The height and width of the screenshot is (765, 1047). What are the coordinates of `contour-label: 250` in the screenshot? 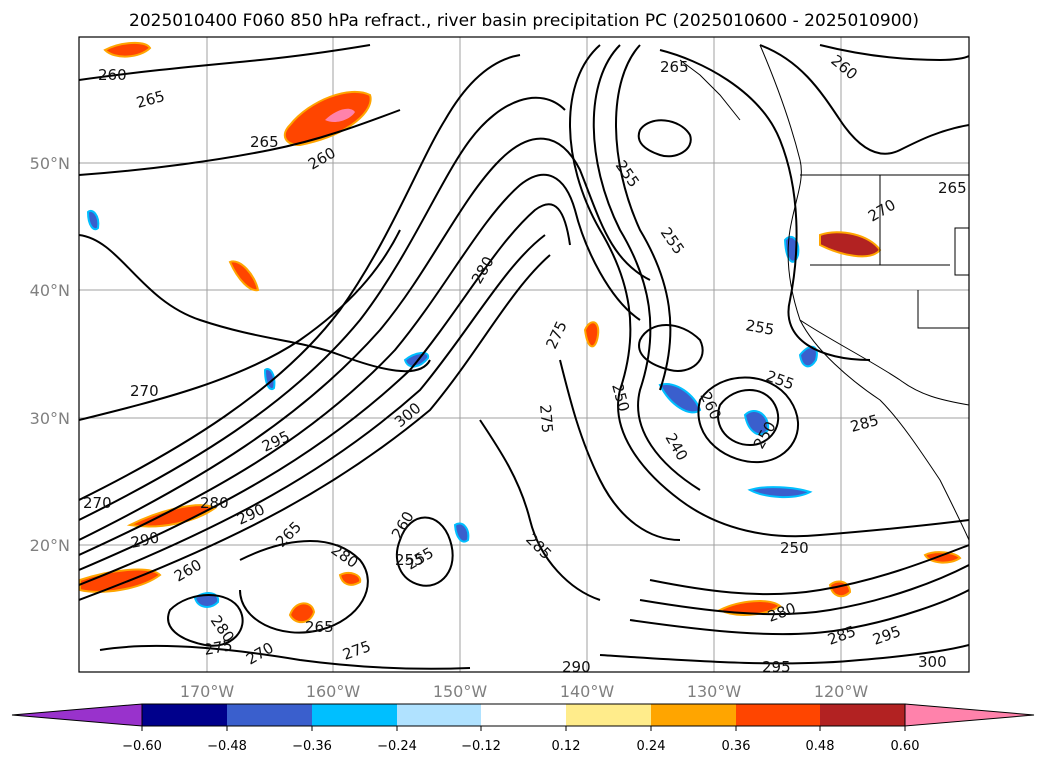 It's located at (794, 548).